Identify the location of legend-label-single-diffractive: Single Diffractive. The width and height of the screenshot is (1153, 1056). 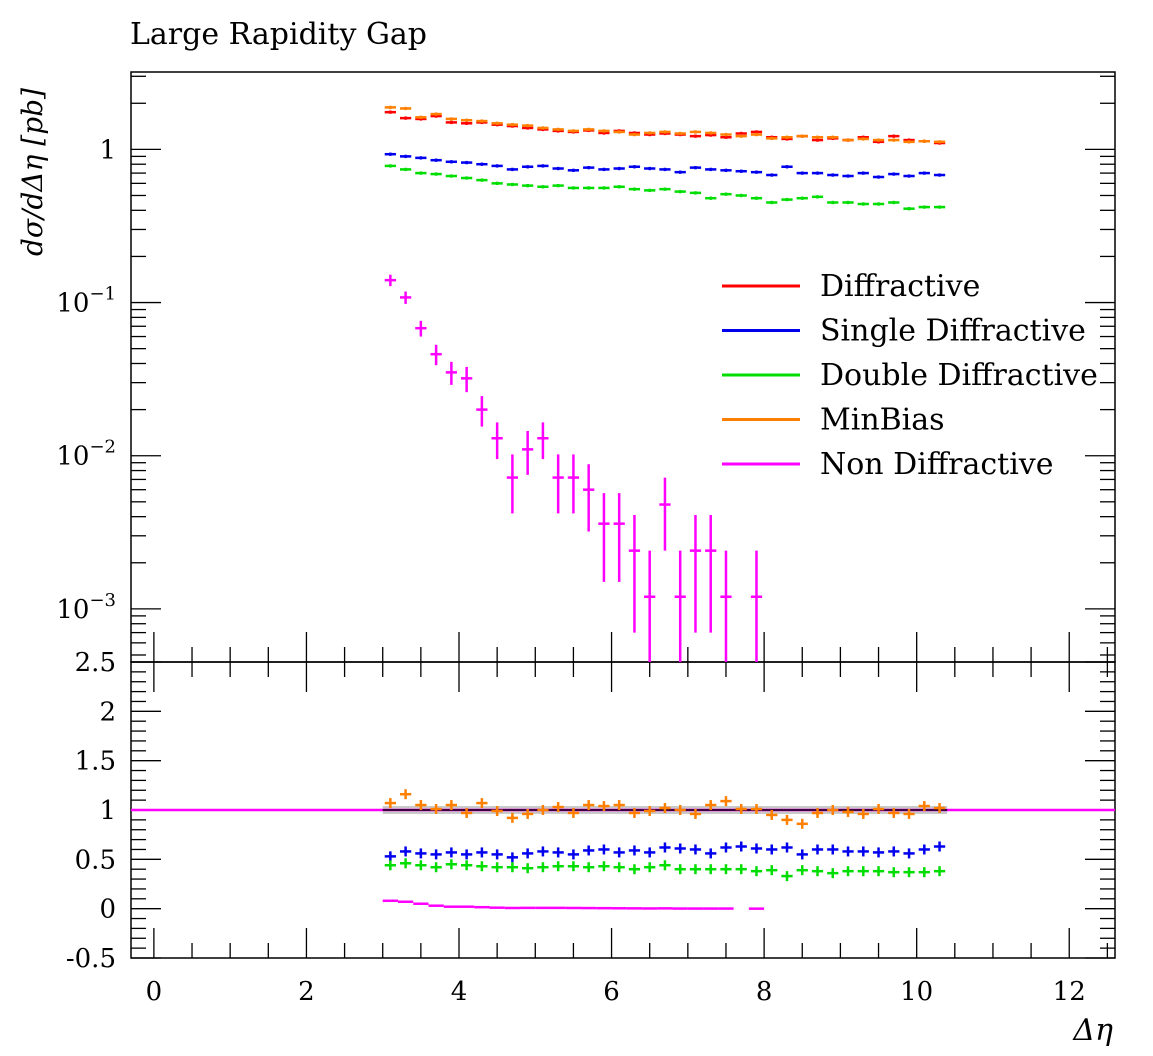
(953, 331).